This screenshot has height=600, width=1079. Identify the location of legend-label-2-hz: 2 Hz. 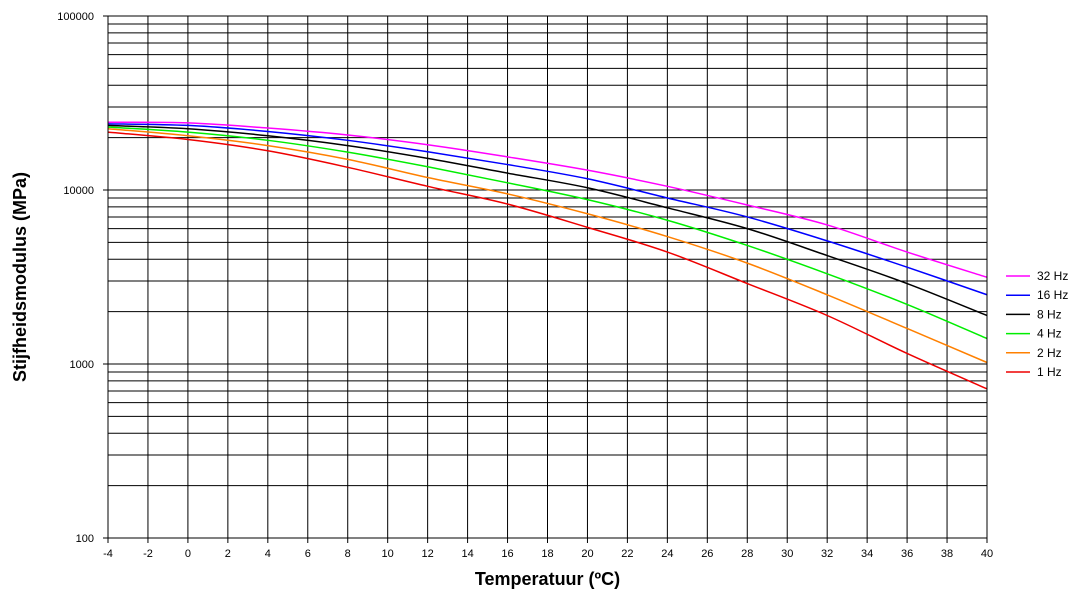
(1049, 353).